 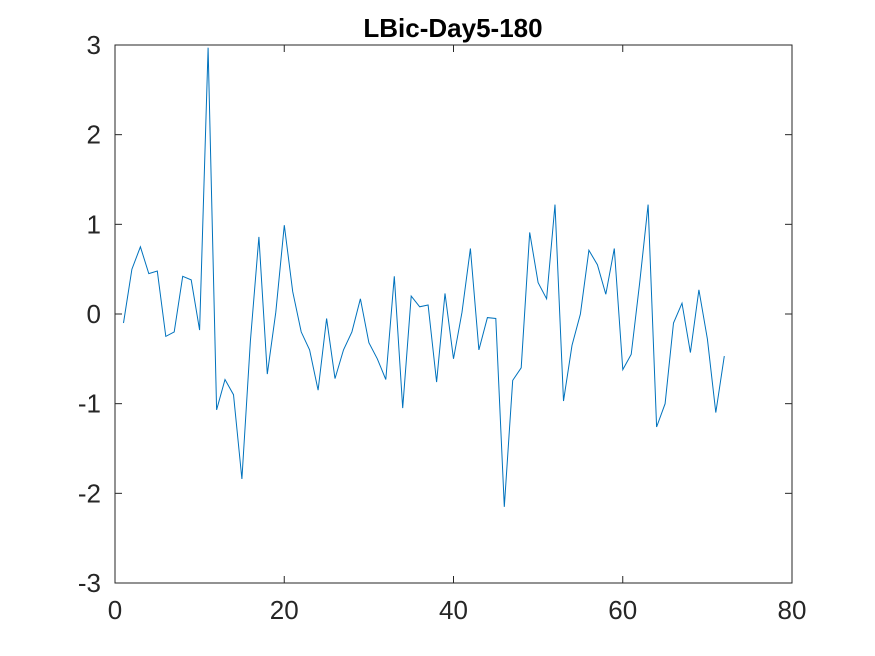 What do you see at coordinates (115, 610) in the screenshot?
I see `x-tick-label: 0` at bounding box center [115, 610].